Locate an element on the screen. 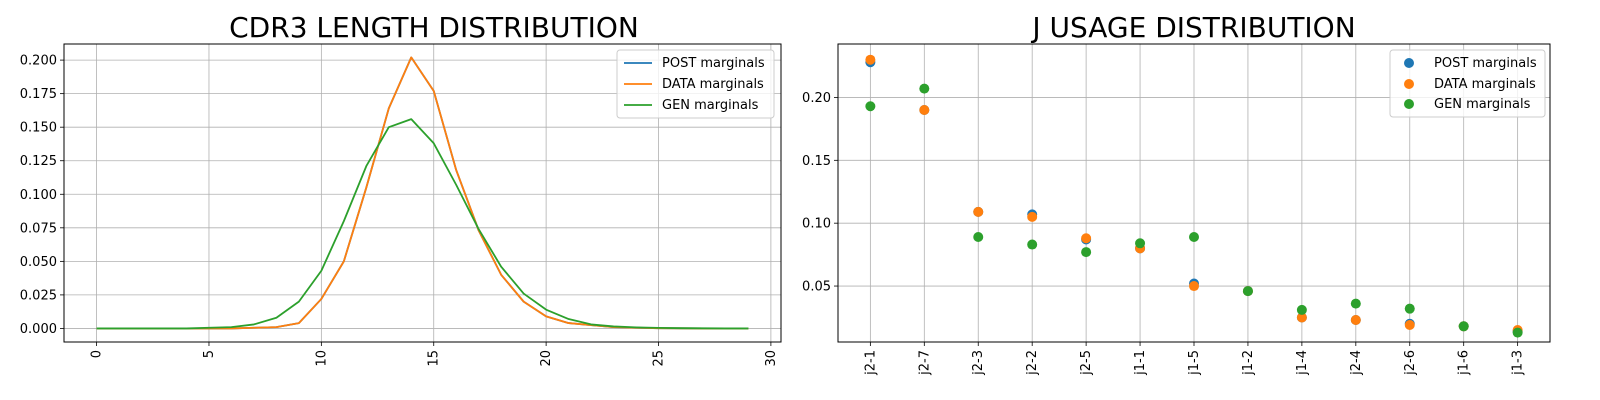  chart-title: J USAGE DISTRIBUTION is located at coordinates (1192, 27).